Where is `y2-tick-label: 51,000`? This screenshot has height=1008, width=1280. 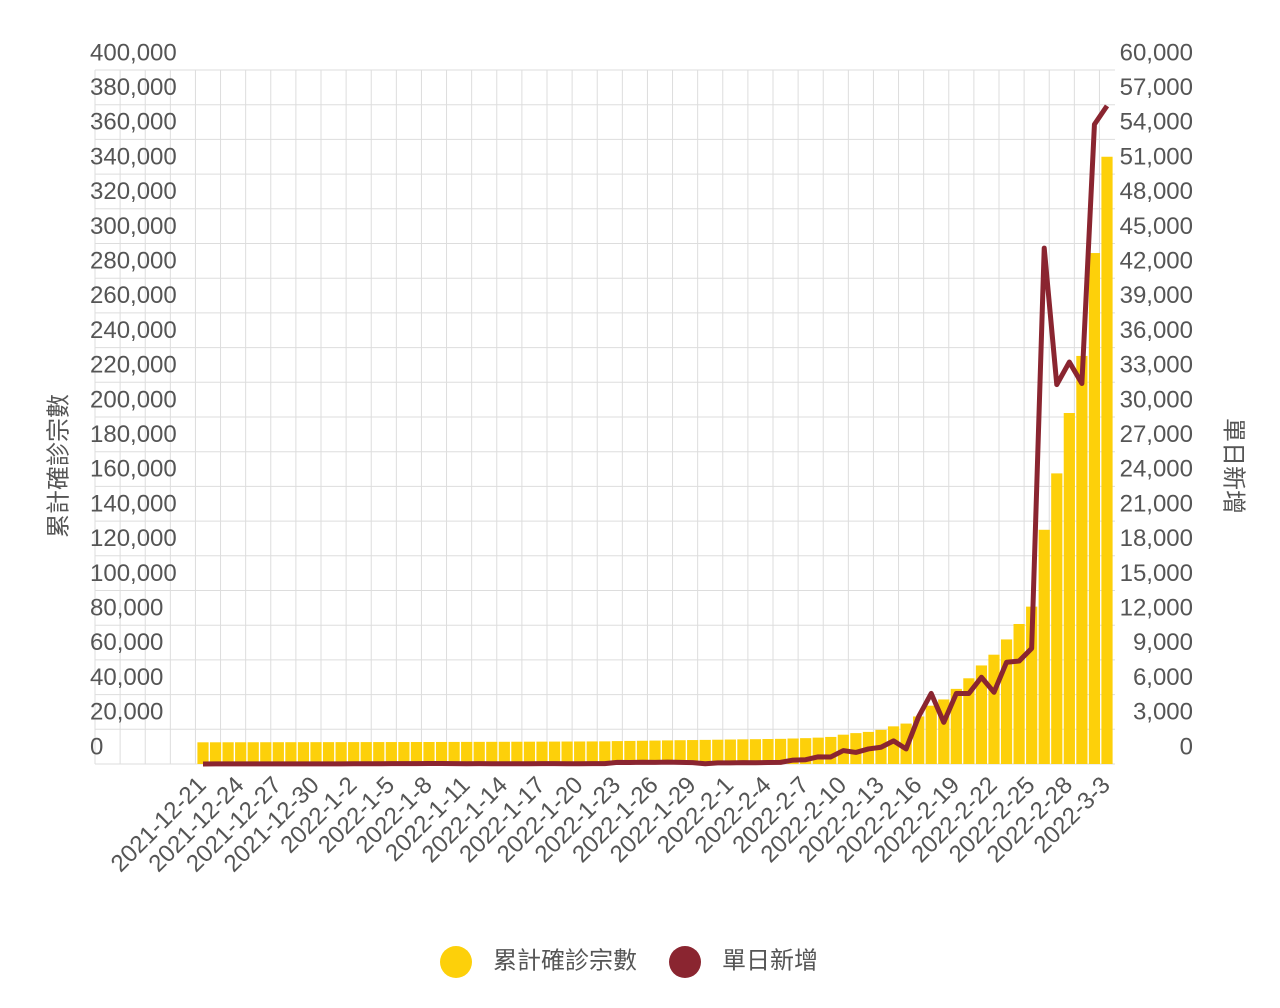 y2-tick-label: 51,000 is located at coordinates (1156, 156).